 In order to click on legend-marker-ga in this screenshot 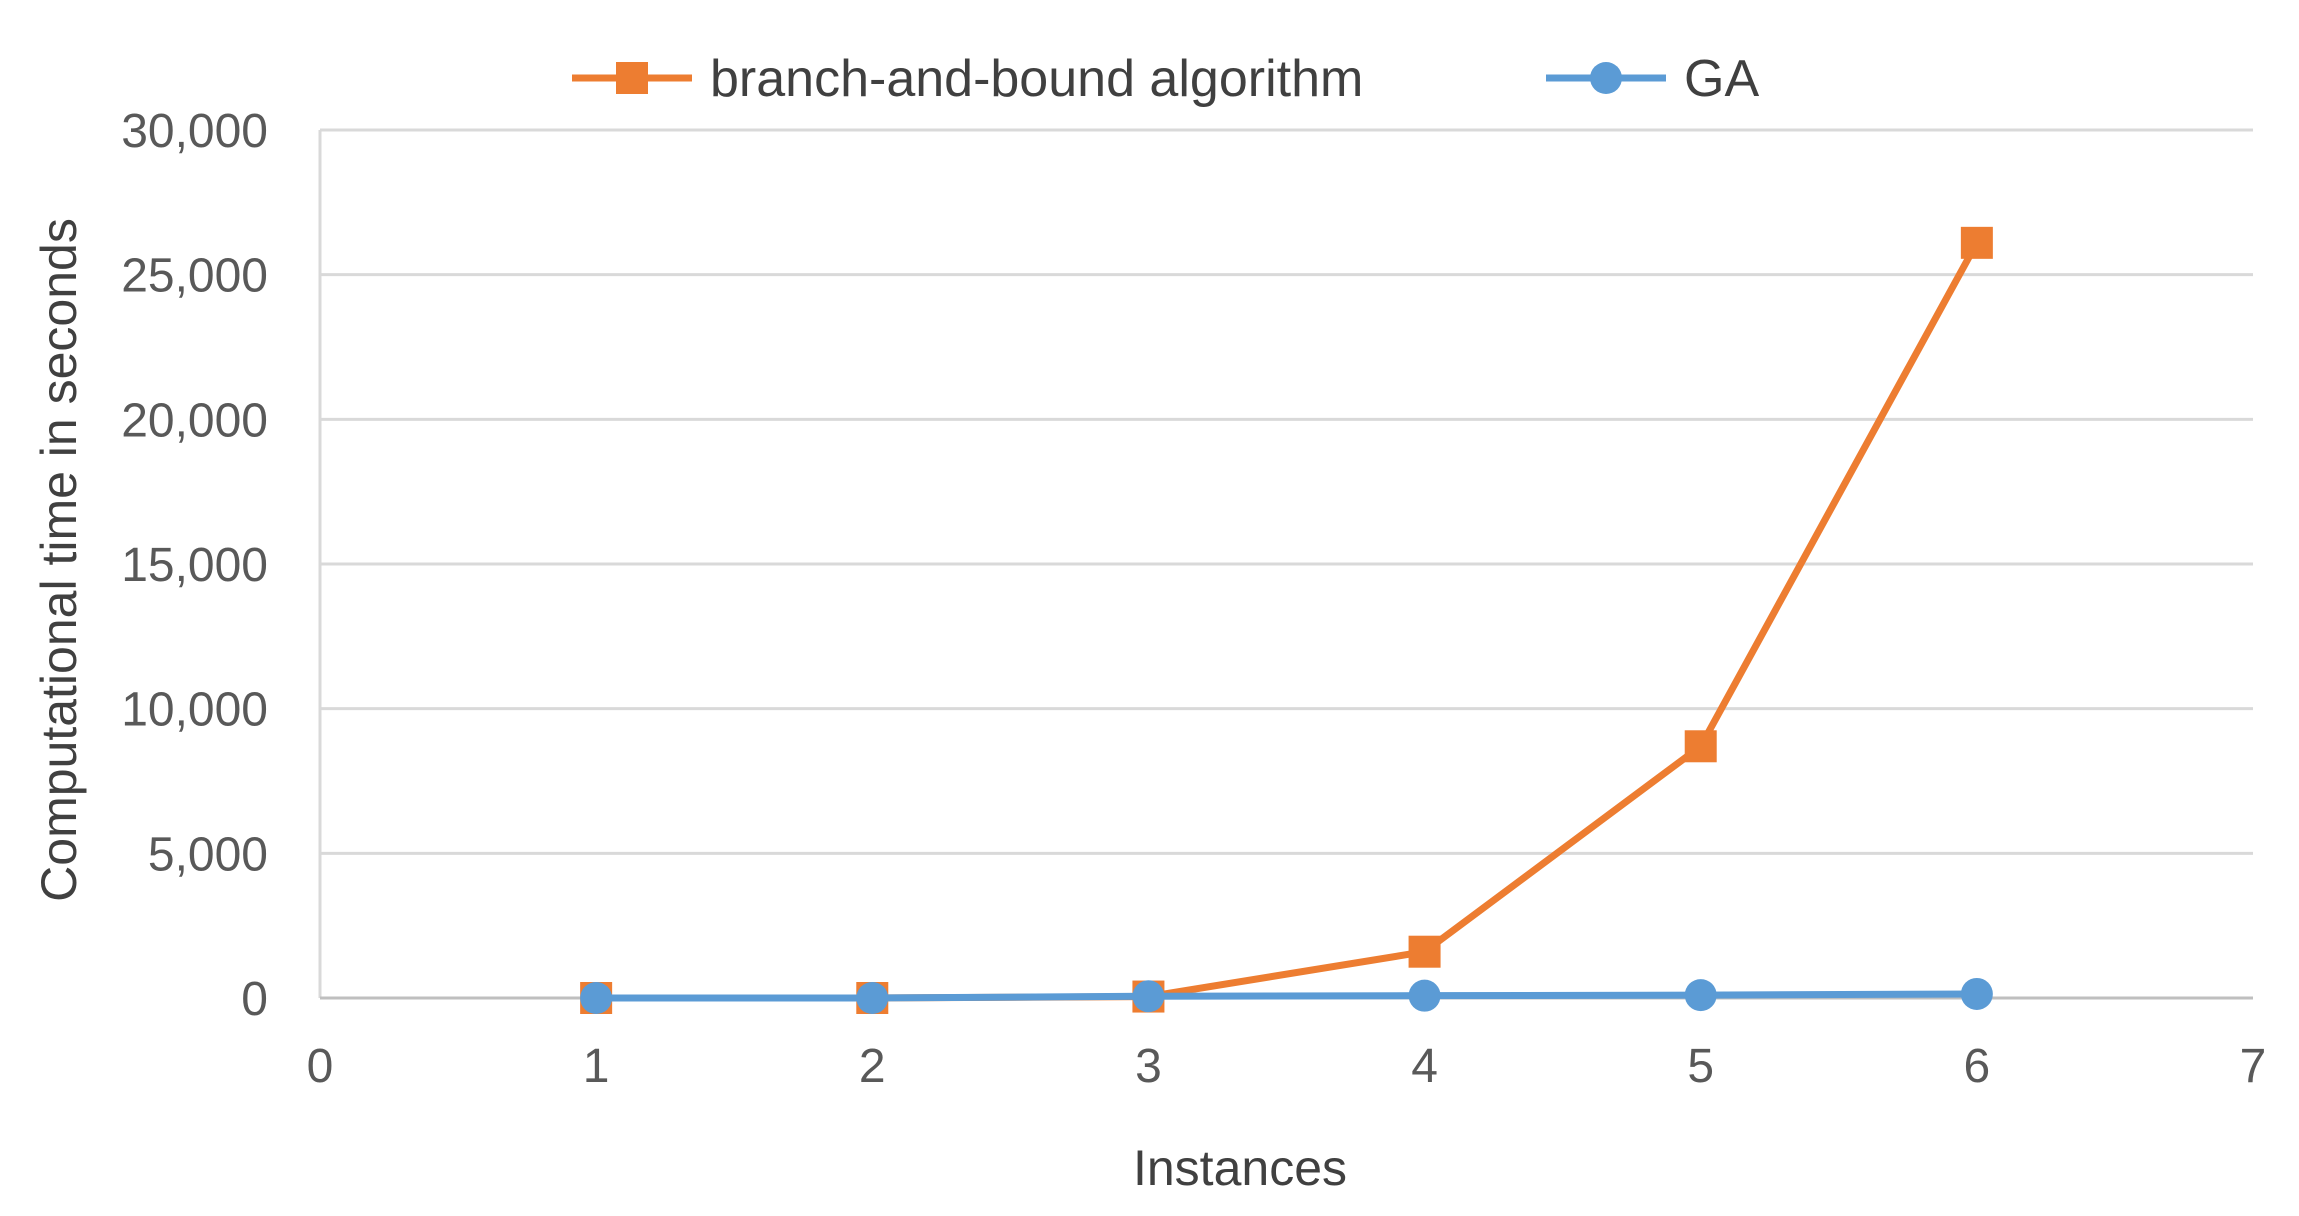, I will do `click(1606, 78)`.